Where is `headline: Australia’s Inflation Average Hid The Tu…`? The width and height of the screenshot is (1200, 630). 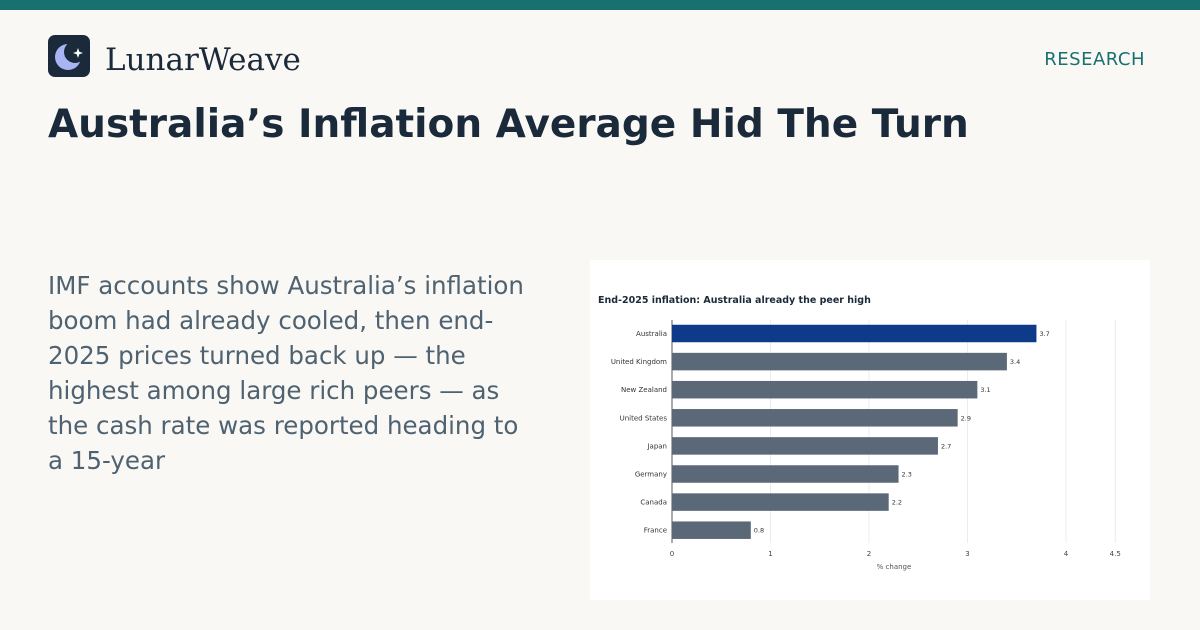
headline: Australia’s Inflation Average Hid The Tu… is located at coordinates (508, 124).